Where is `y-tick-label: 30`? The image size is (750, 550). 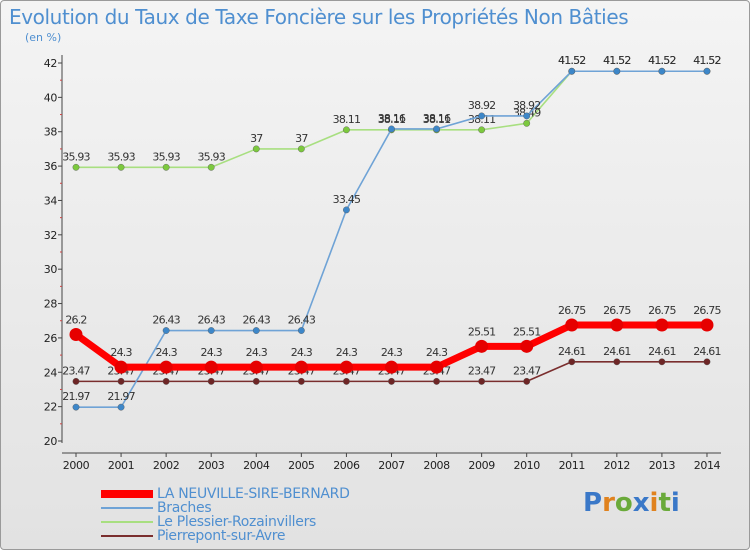 y-tick-label: 30 is located at coordinates (51, 269).